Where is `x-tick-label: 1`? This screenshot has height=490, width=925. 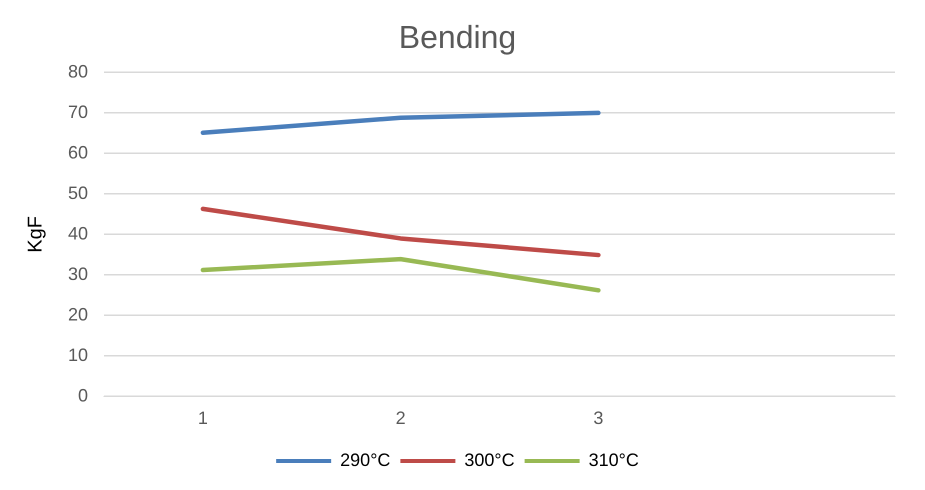 x-tick-label: 1 is located at coordinates (203, 418).